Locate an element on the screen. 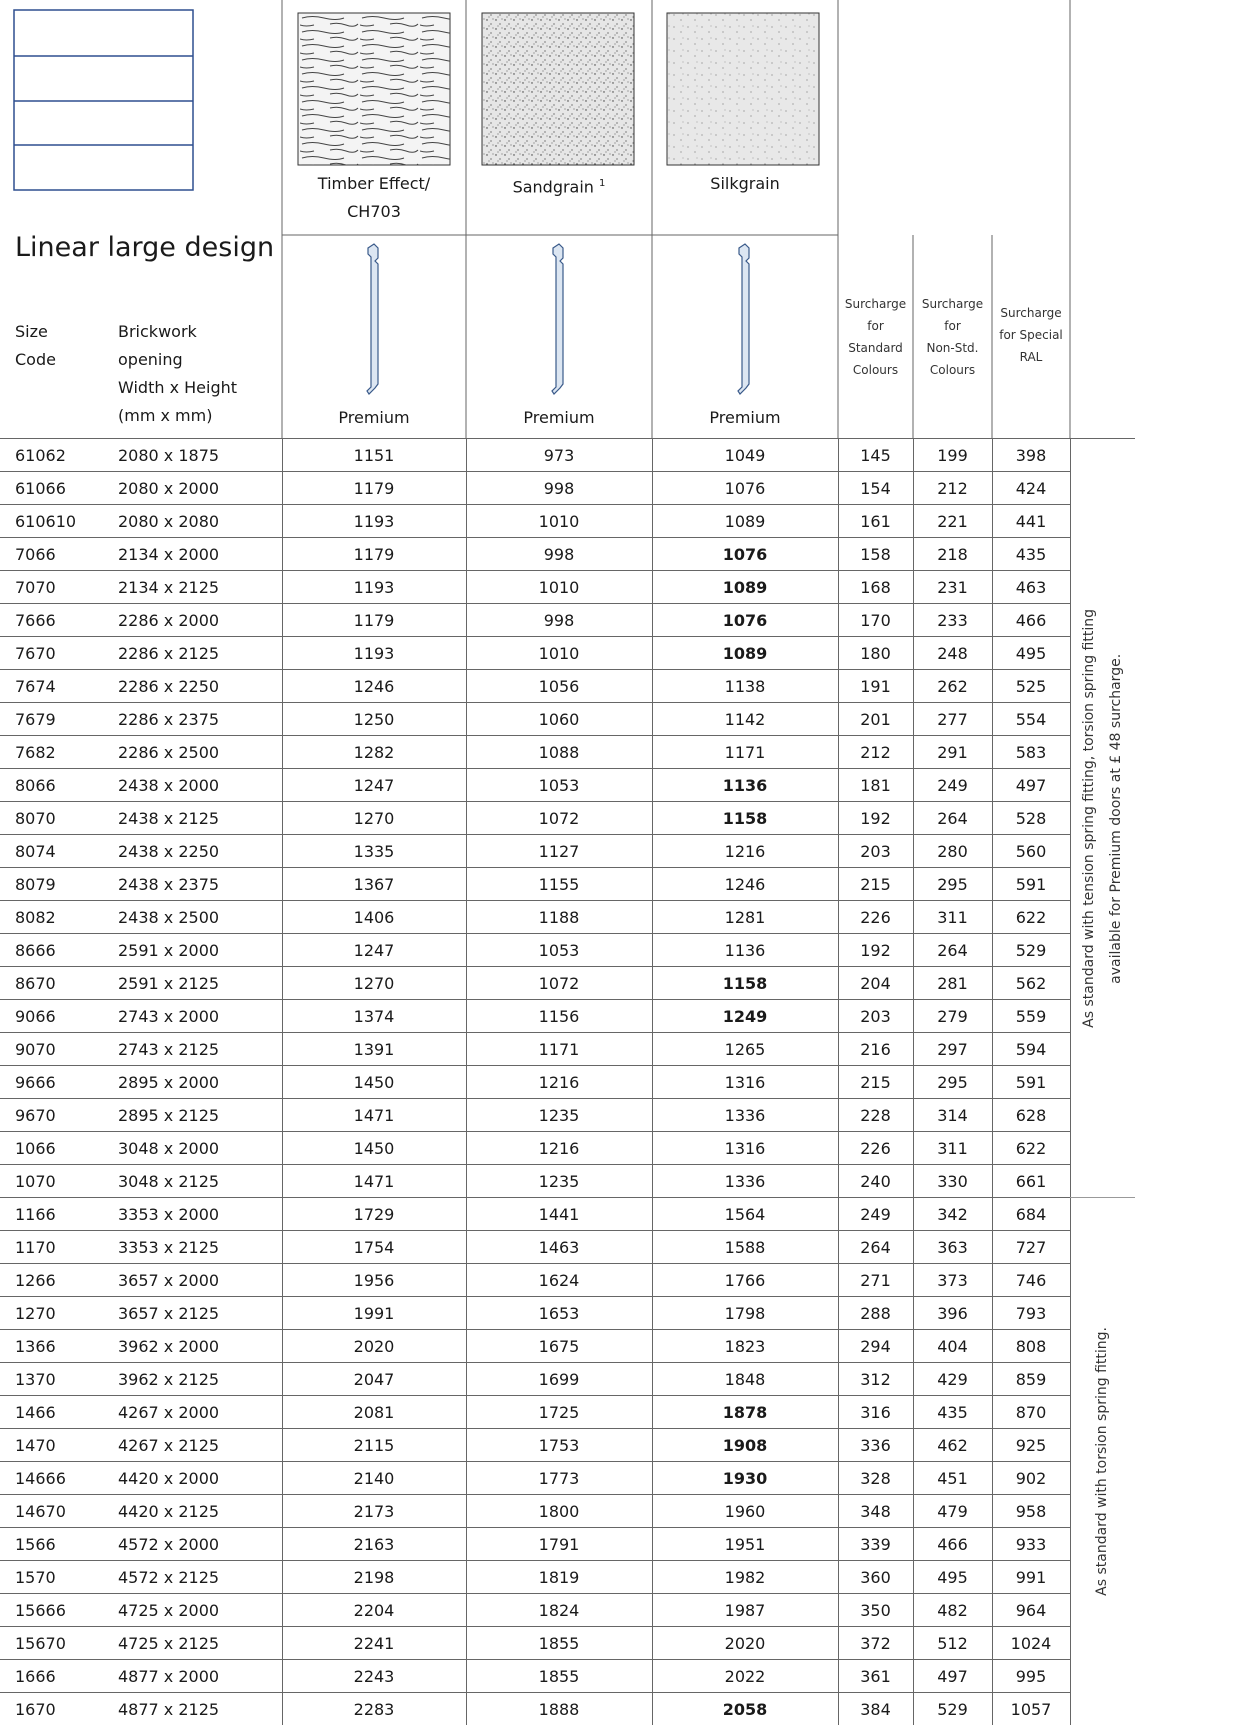 This screenshot has width=1248, height=1725. table-row: 1570 4572 x 2125 2198 1819 1982 360 495 991 is located at coordinates (567, 1577).